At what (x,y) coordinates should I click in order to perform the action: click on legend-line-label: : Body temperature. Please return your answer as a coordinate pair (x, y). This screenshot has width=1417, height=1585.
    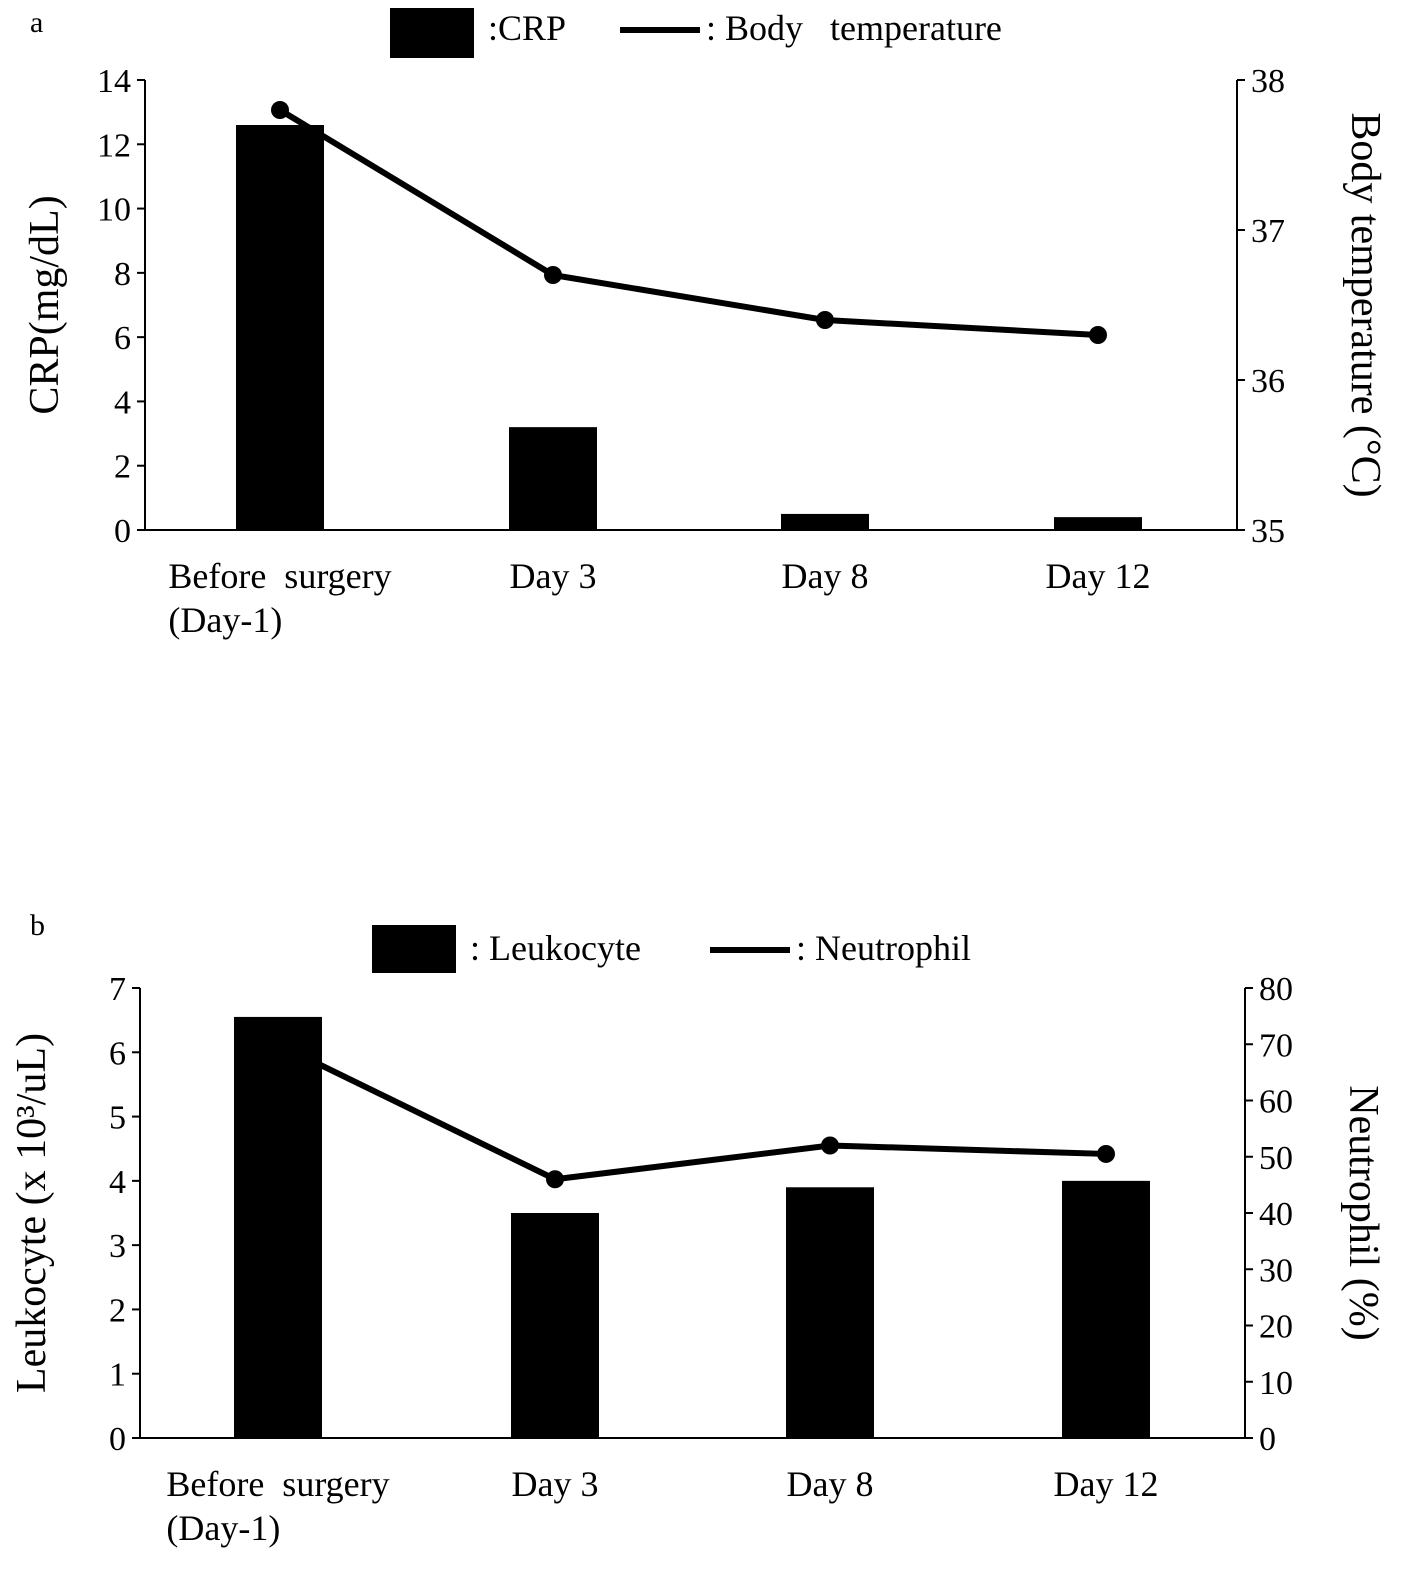
    Looking at the image, I should click on (854, 28).